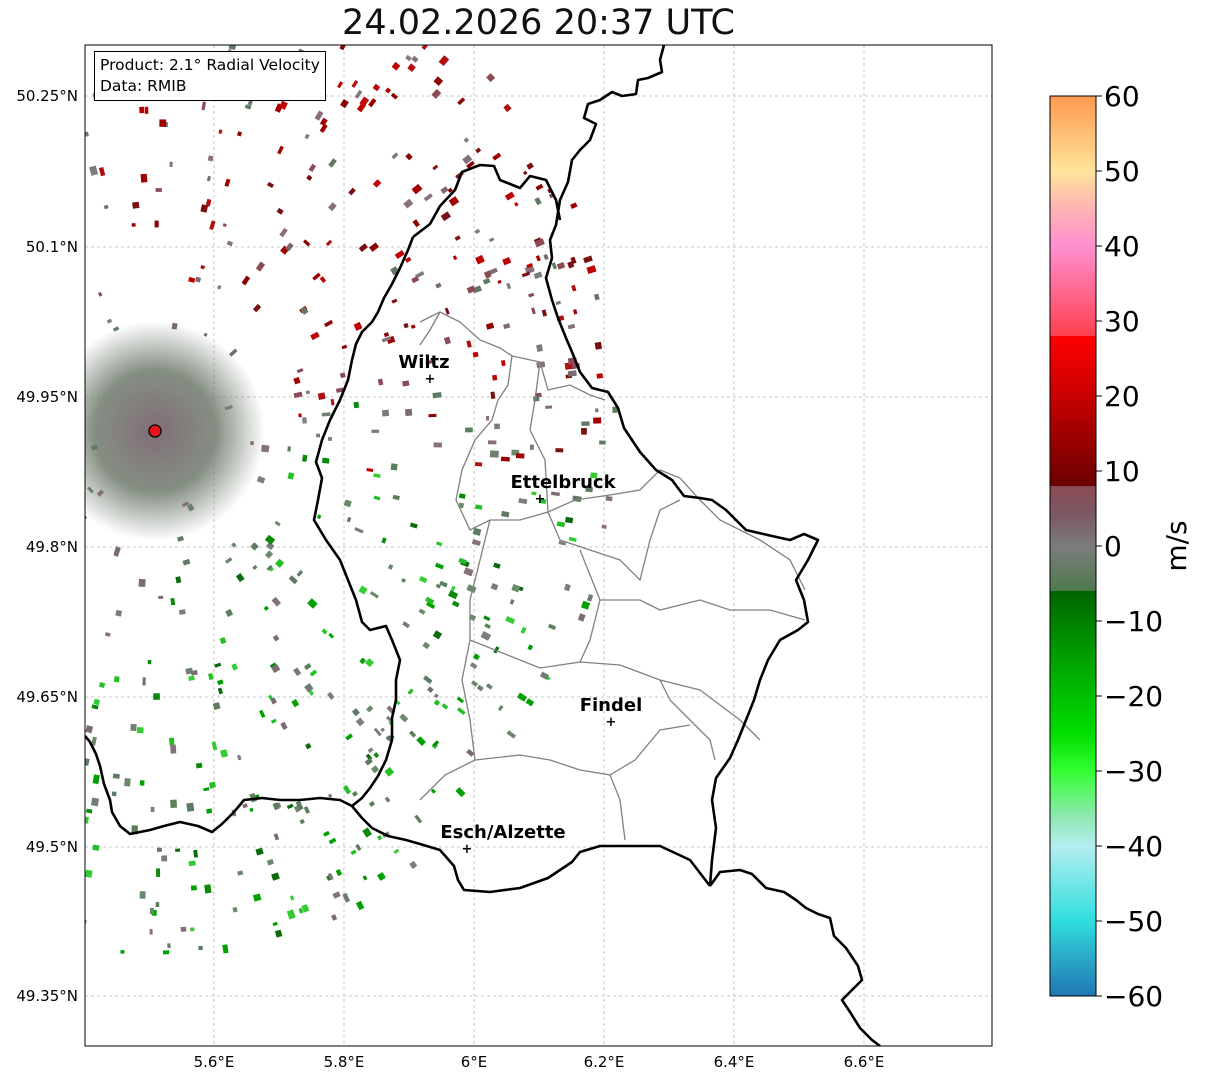  Describe the element at coordinates (611, 712) in the screenshot. I see `city-findel: Findel +` at that location.